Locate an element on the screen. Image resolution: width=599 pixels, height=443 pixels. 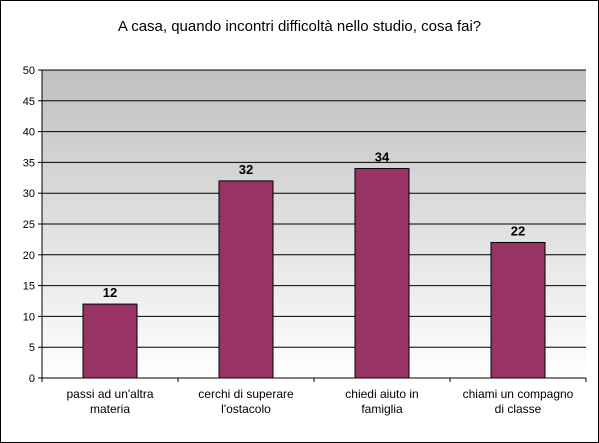
data-label: 22 is located at coordinates (518, 230).